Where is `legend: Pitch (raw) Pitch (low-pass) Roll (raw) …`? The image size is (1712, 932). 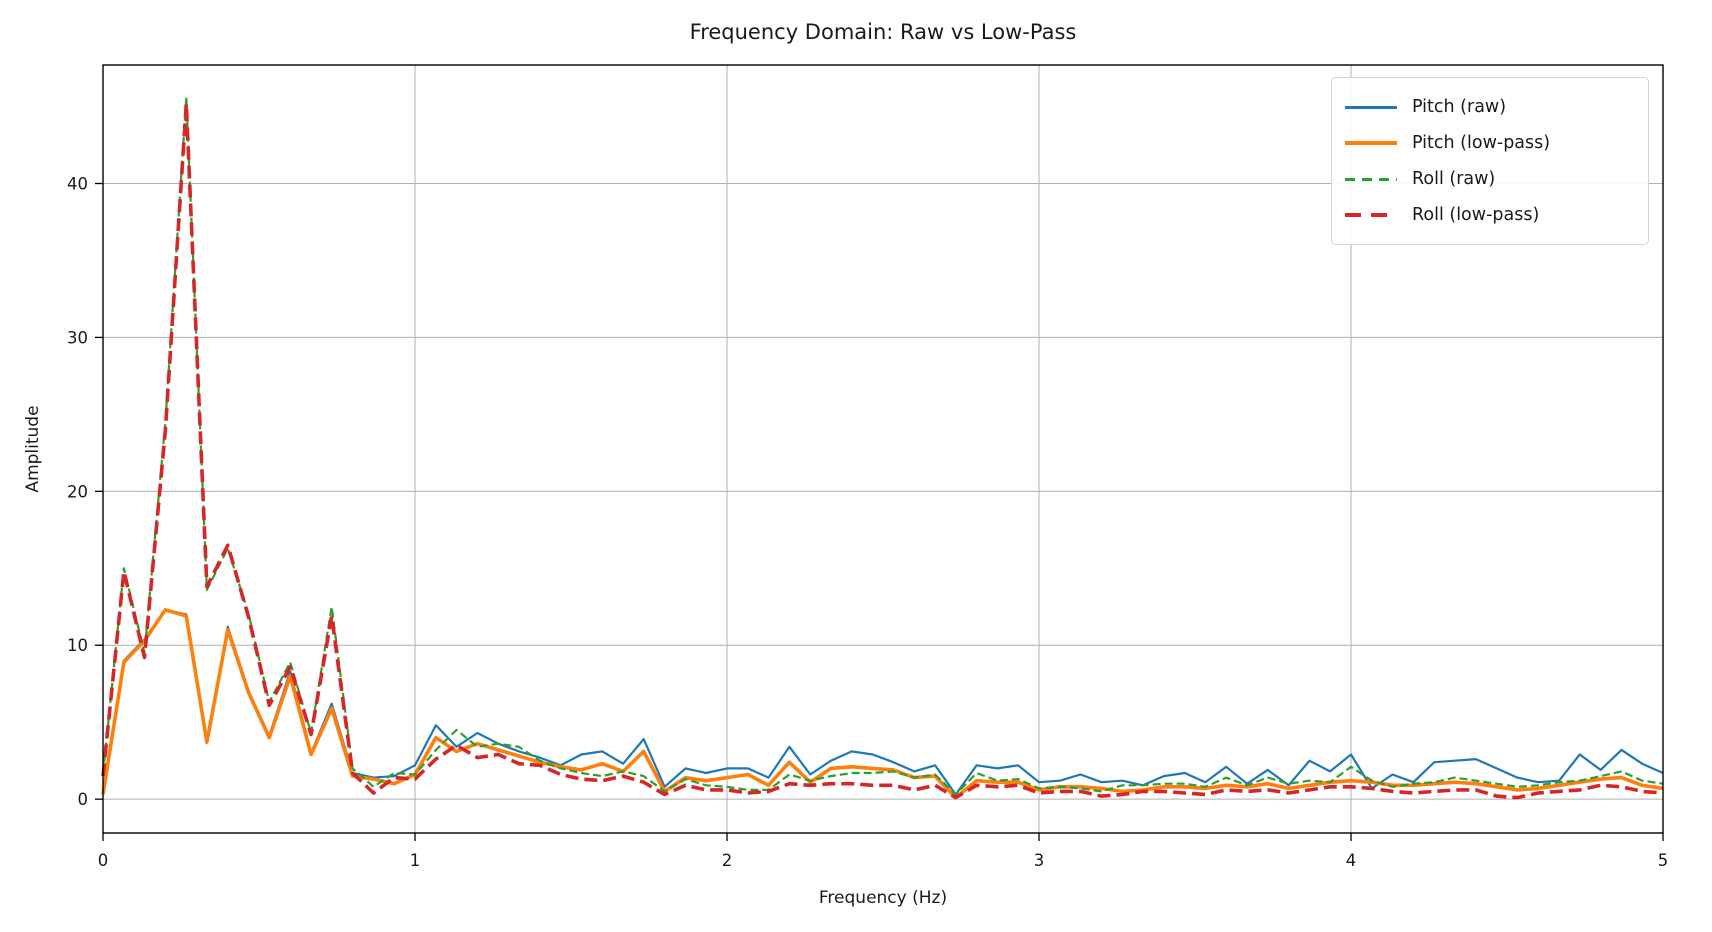 legend: Pitch (raw) Pitch (low-pass) Roll (raw) … is located at coordinates (1490, 161).